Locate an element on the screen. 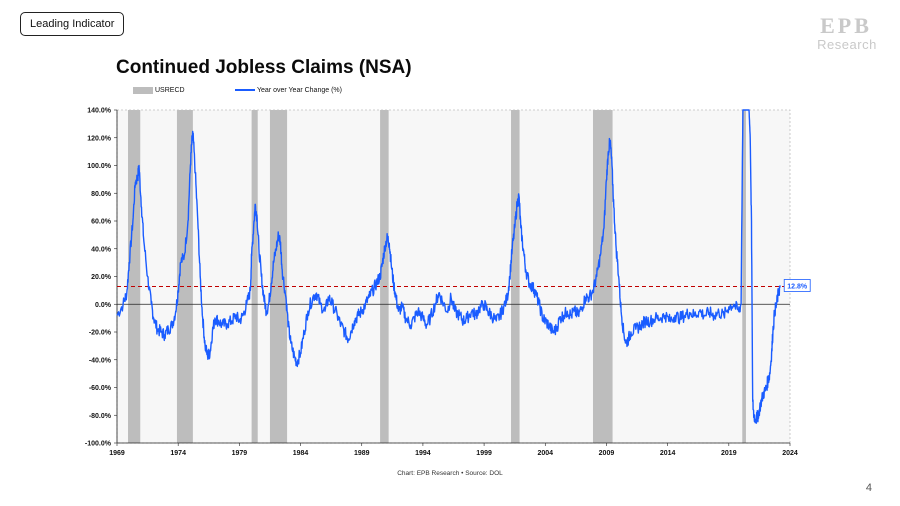 This screenshot has width=900, height=506. legend-label-line: Year over Year Change (%) is located at coordinates (299, 90).